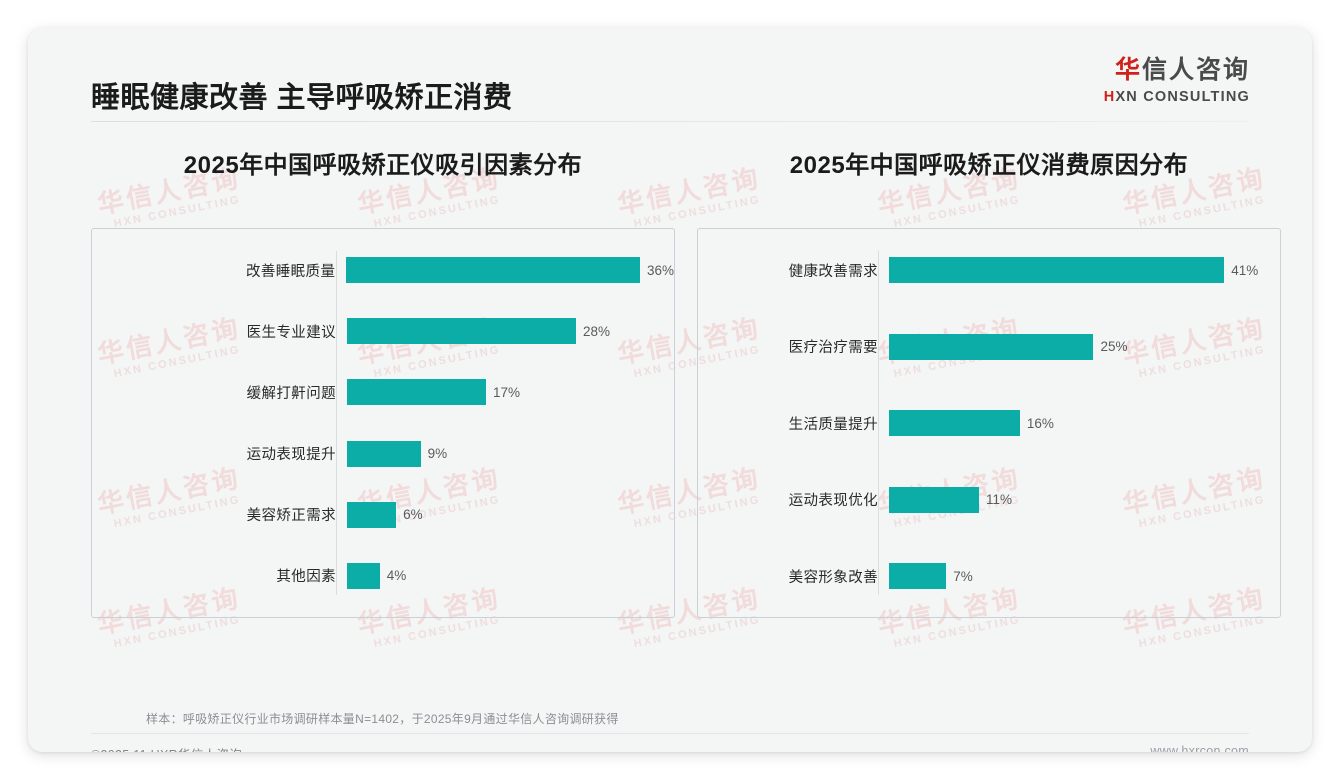 The image size is (1340, 780). I want to click on footer-website: www.hxrcon.com, so click(1199, 748).